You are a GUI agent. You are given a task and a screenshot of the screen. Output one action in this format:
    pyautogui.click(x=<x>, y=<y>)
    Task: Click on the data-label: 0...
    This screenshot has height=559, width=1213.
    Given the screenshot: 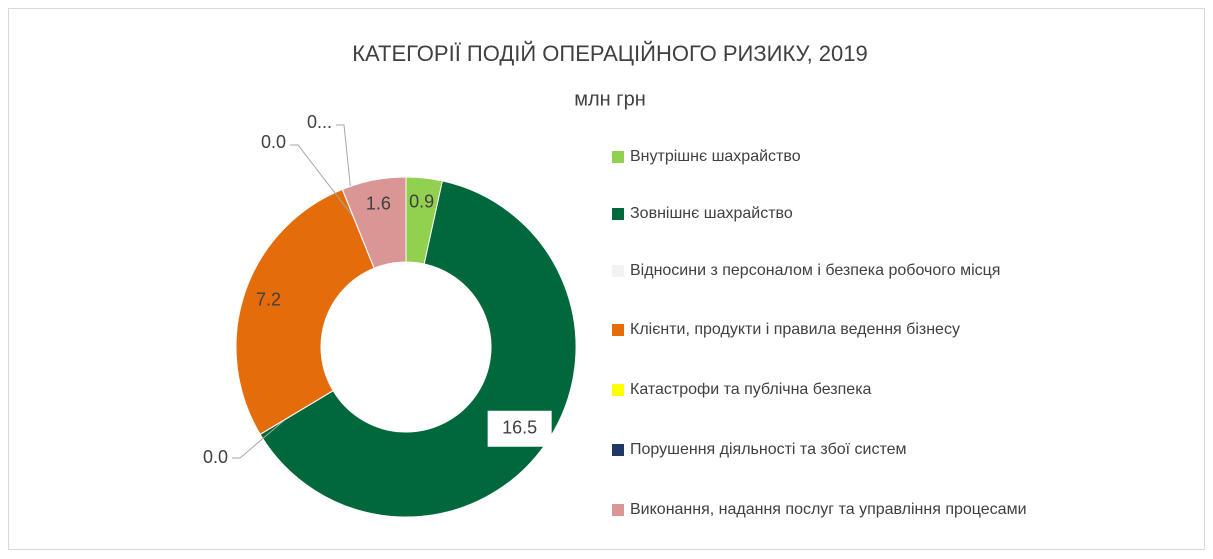 What is the action you would take?
    pyautogui.click(x=319, y=122)
    